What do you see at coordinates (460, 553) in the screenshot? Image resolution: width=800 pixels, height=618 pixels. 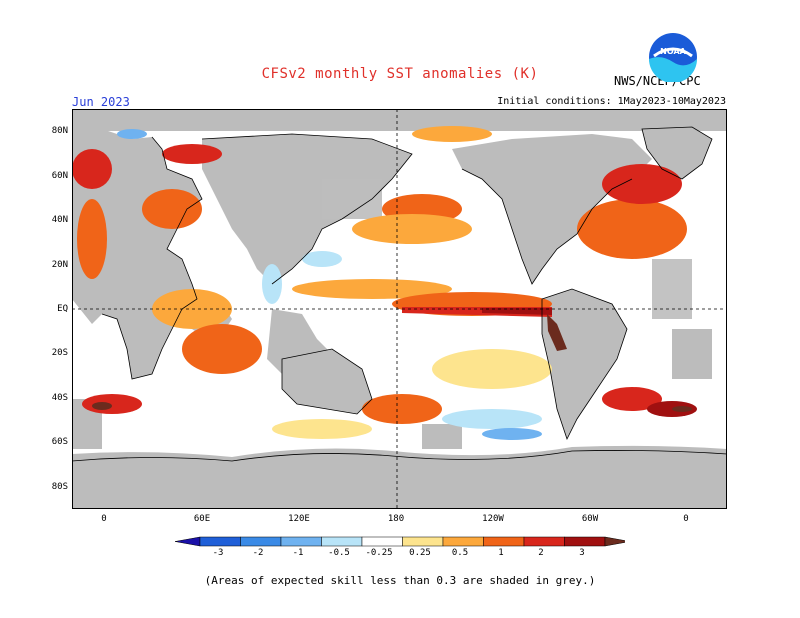 I see `colorbar-label: 0.5` at bounding box center [460, 553].